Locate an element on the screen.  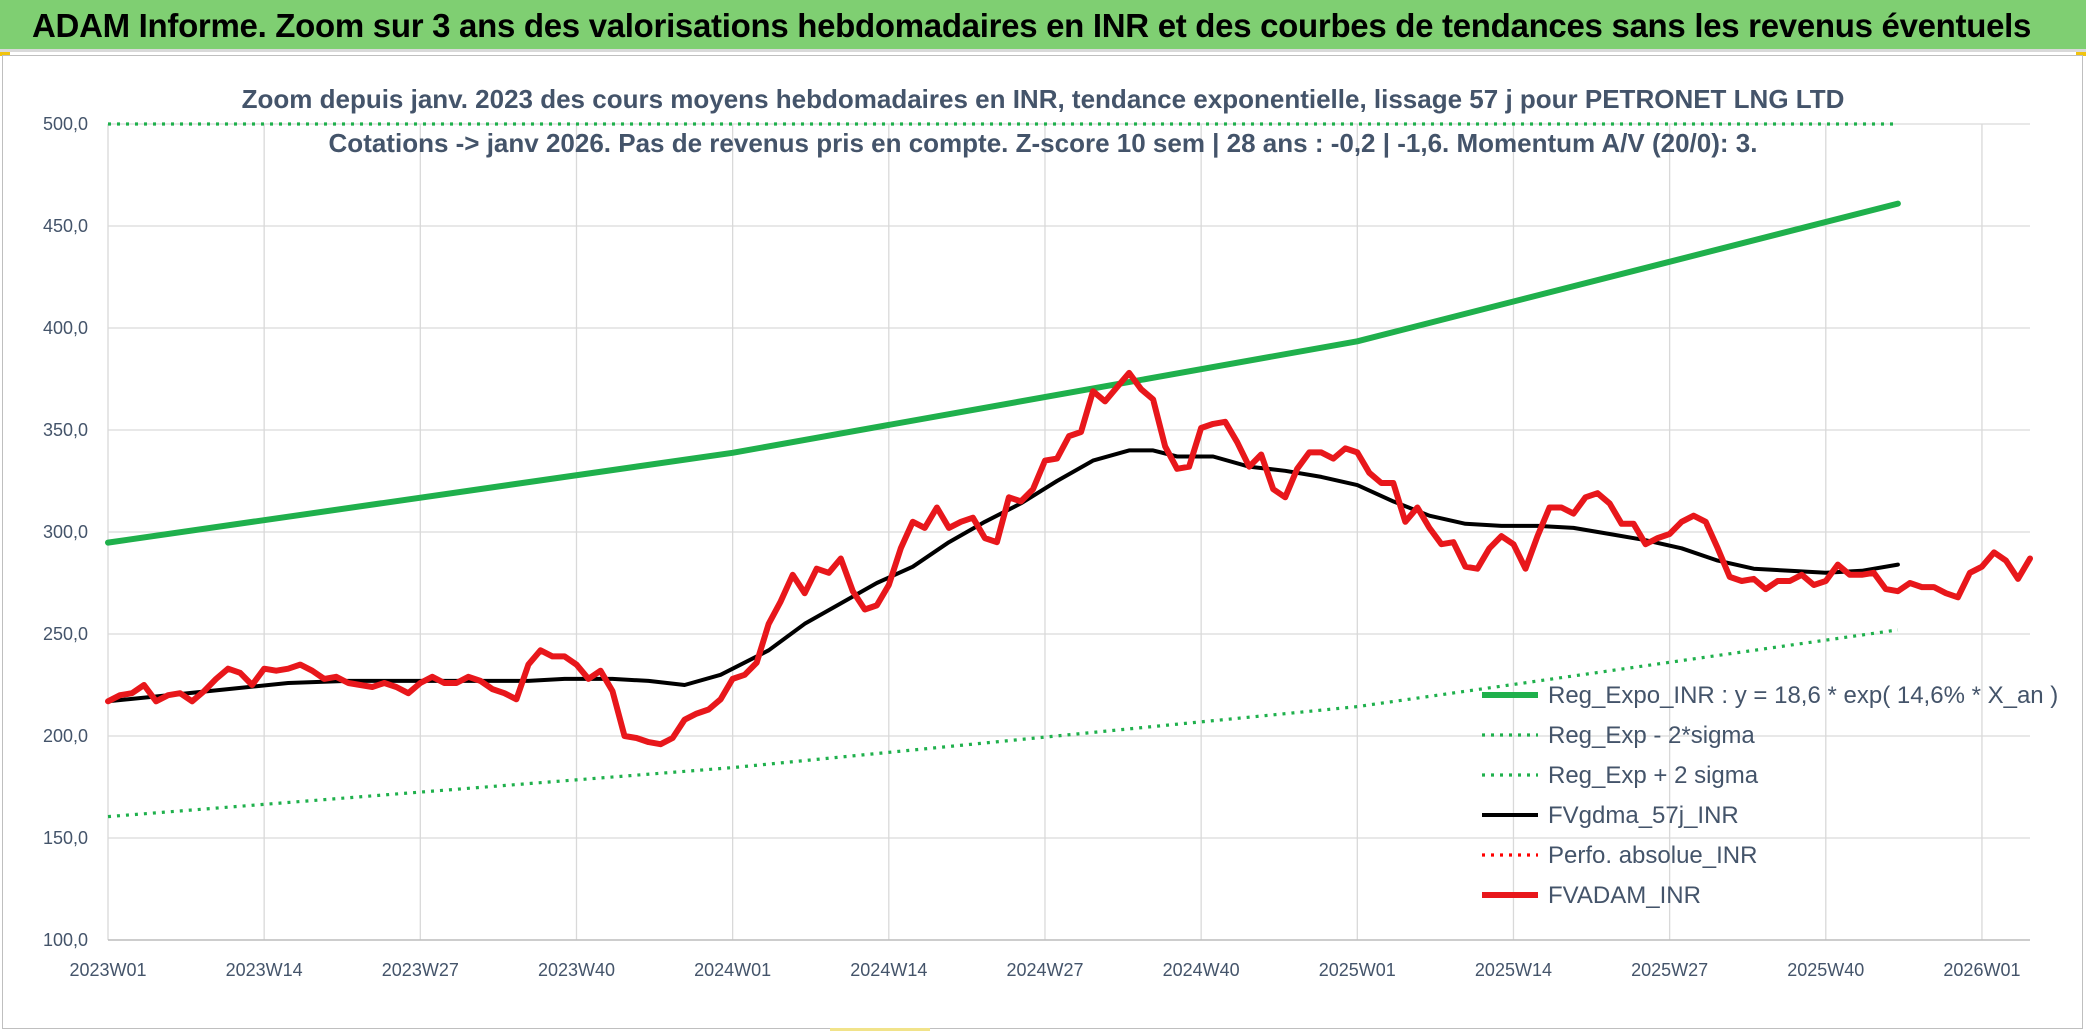
legend-reg-plus: Reg_Exp + 2 sigma is located at coordinates (1620, 775).